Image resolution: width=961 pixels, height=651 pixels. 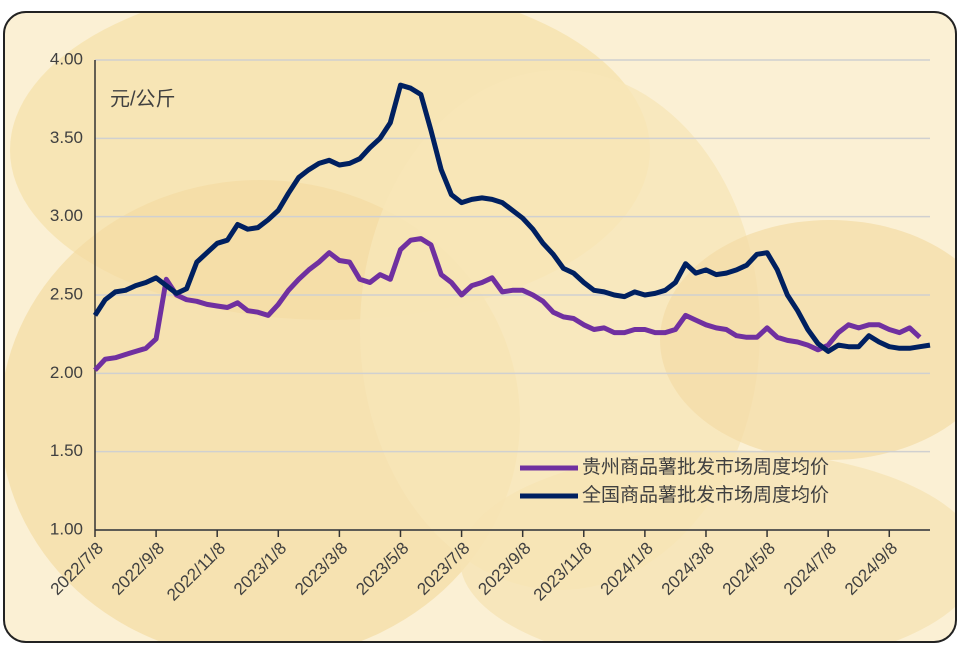 What do you see at coordinates (705, 467) in the screenshot?
I see `legend-label: 贵州商品薯批发市场周度均价` at bounding box center [705, 467].